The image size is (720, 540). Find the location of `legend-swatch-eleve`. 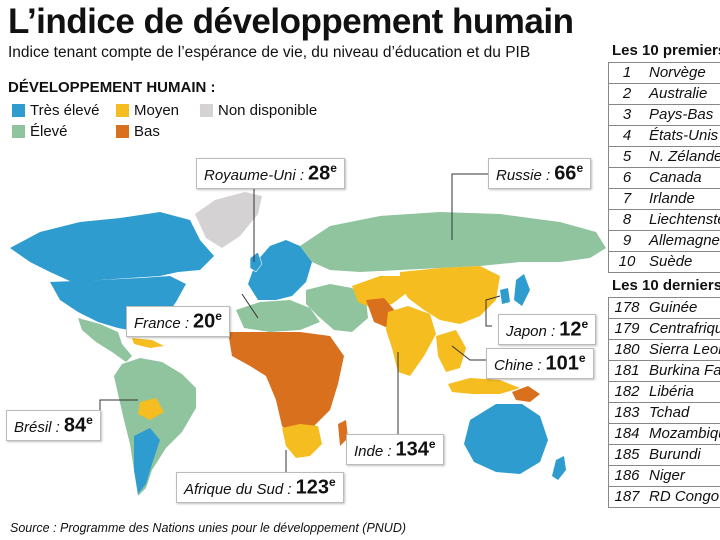

legend-swatch-eleve is located at coordinates (18, 131).